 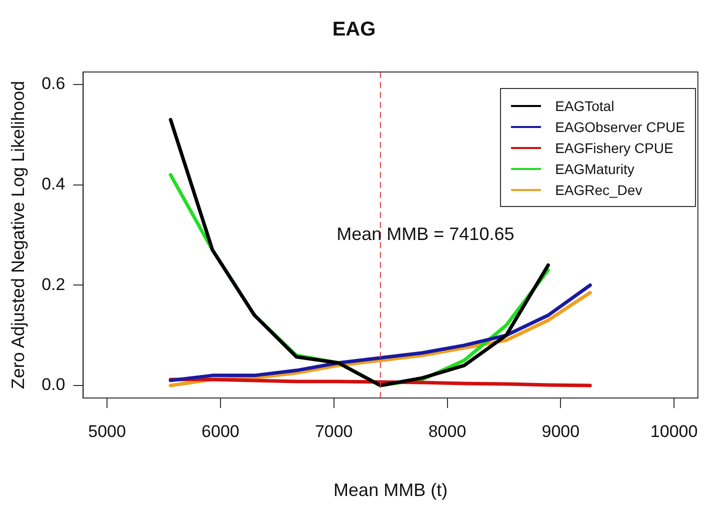 I want to click on x-axis-title: Mean MMB (t), so click(x=391, y=490).